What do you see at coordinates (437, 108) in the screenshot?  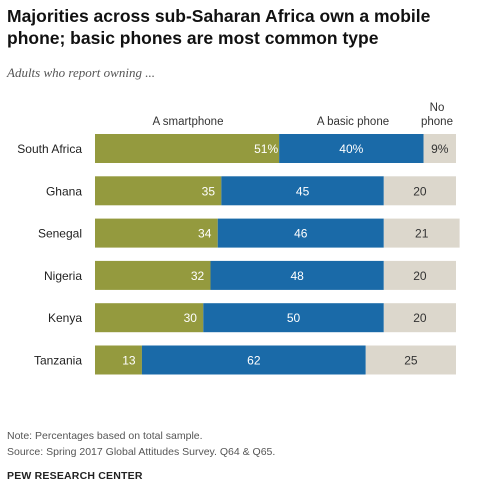 I see `legend-label-line: No` at bounding box center [437, 108].